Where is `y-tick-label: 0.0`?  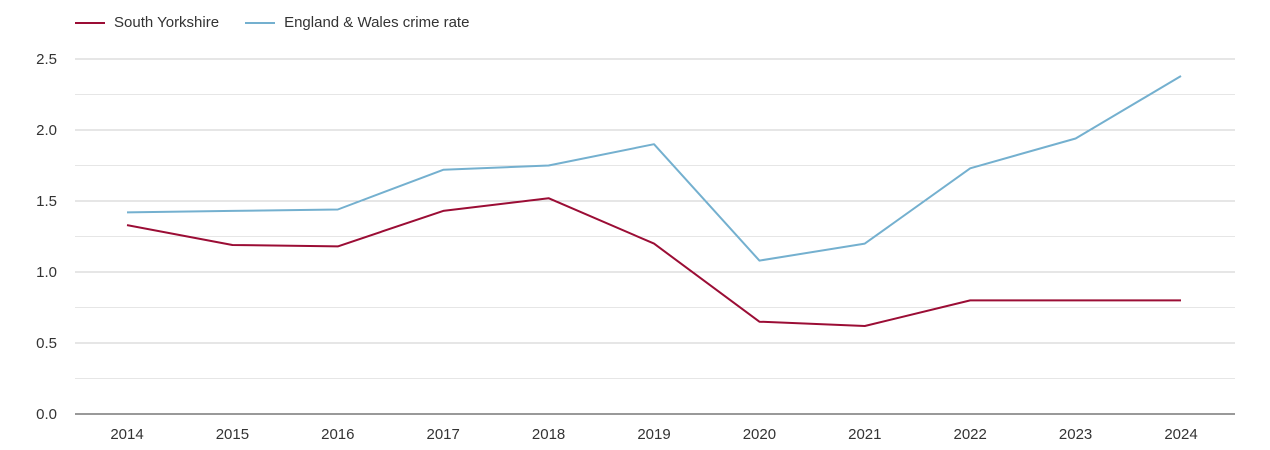
y-tick-label: 0.0 is located at coordinates (46, 414).